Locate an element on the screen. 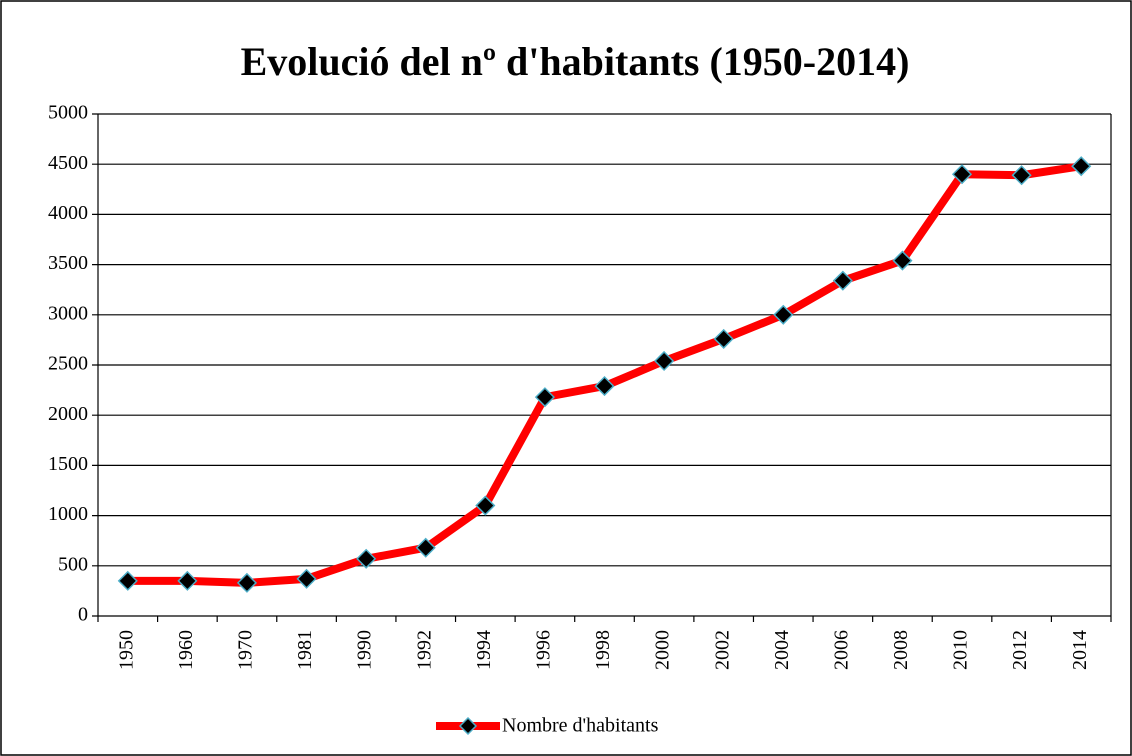  x-tick-label: 2010 is located at coordinates (961, 650).